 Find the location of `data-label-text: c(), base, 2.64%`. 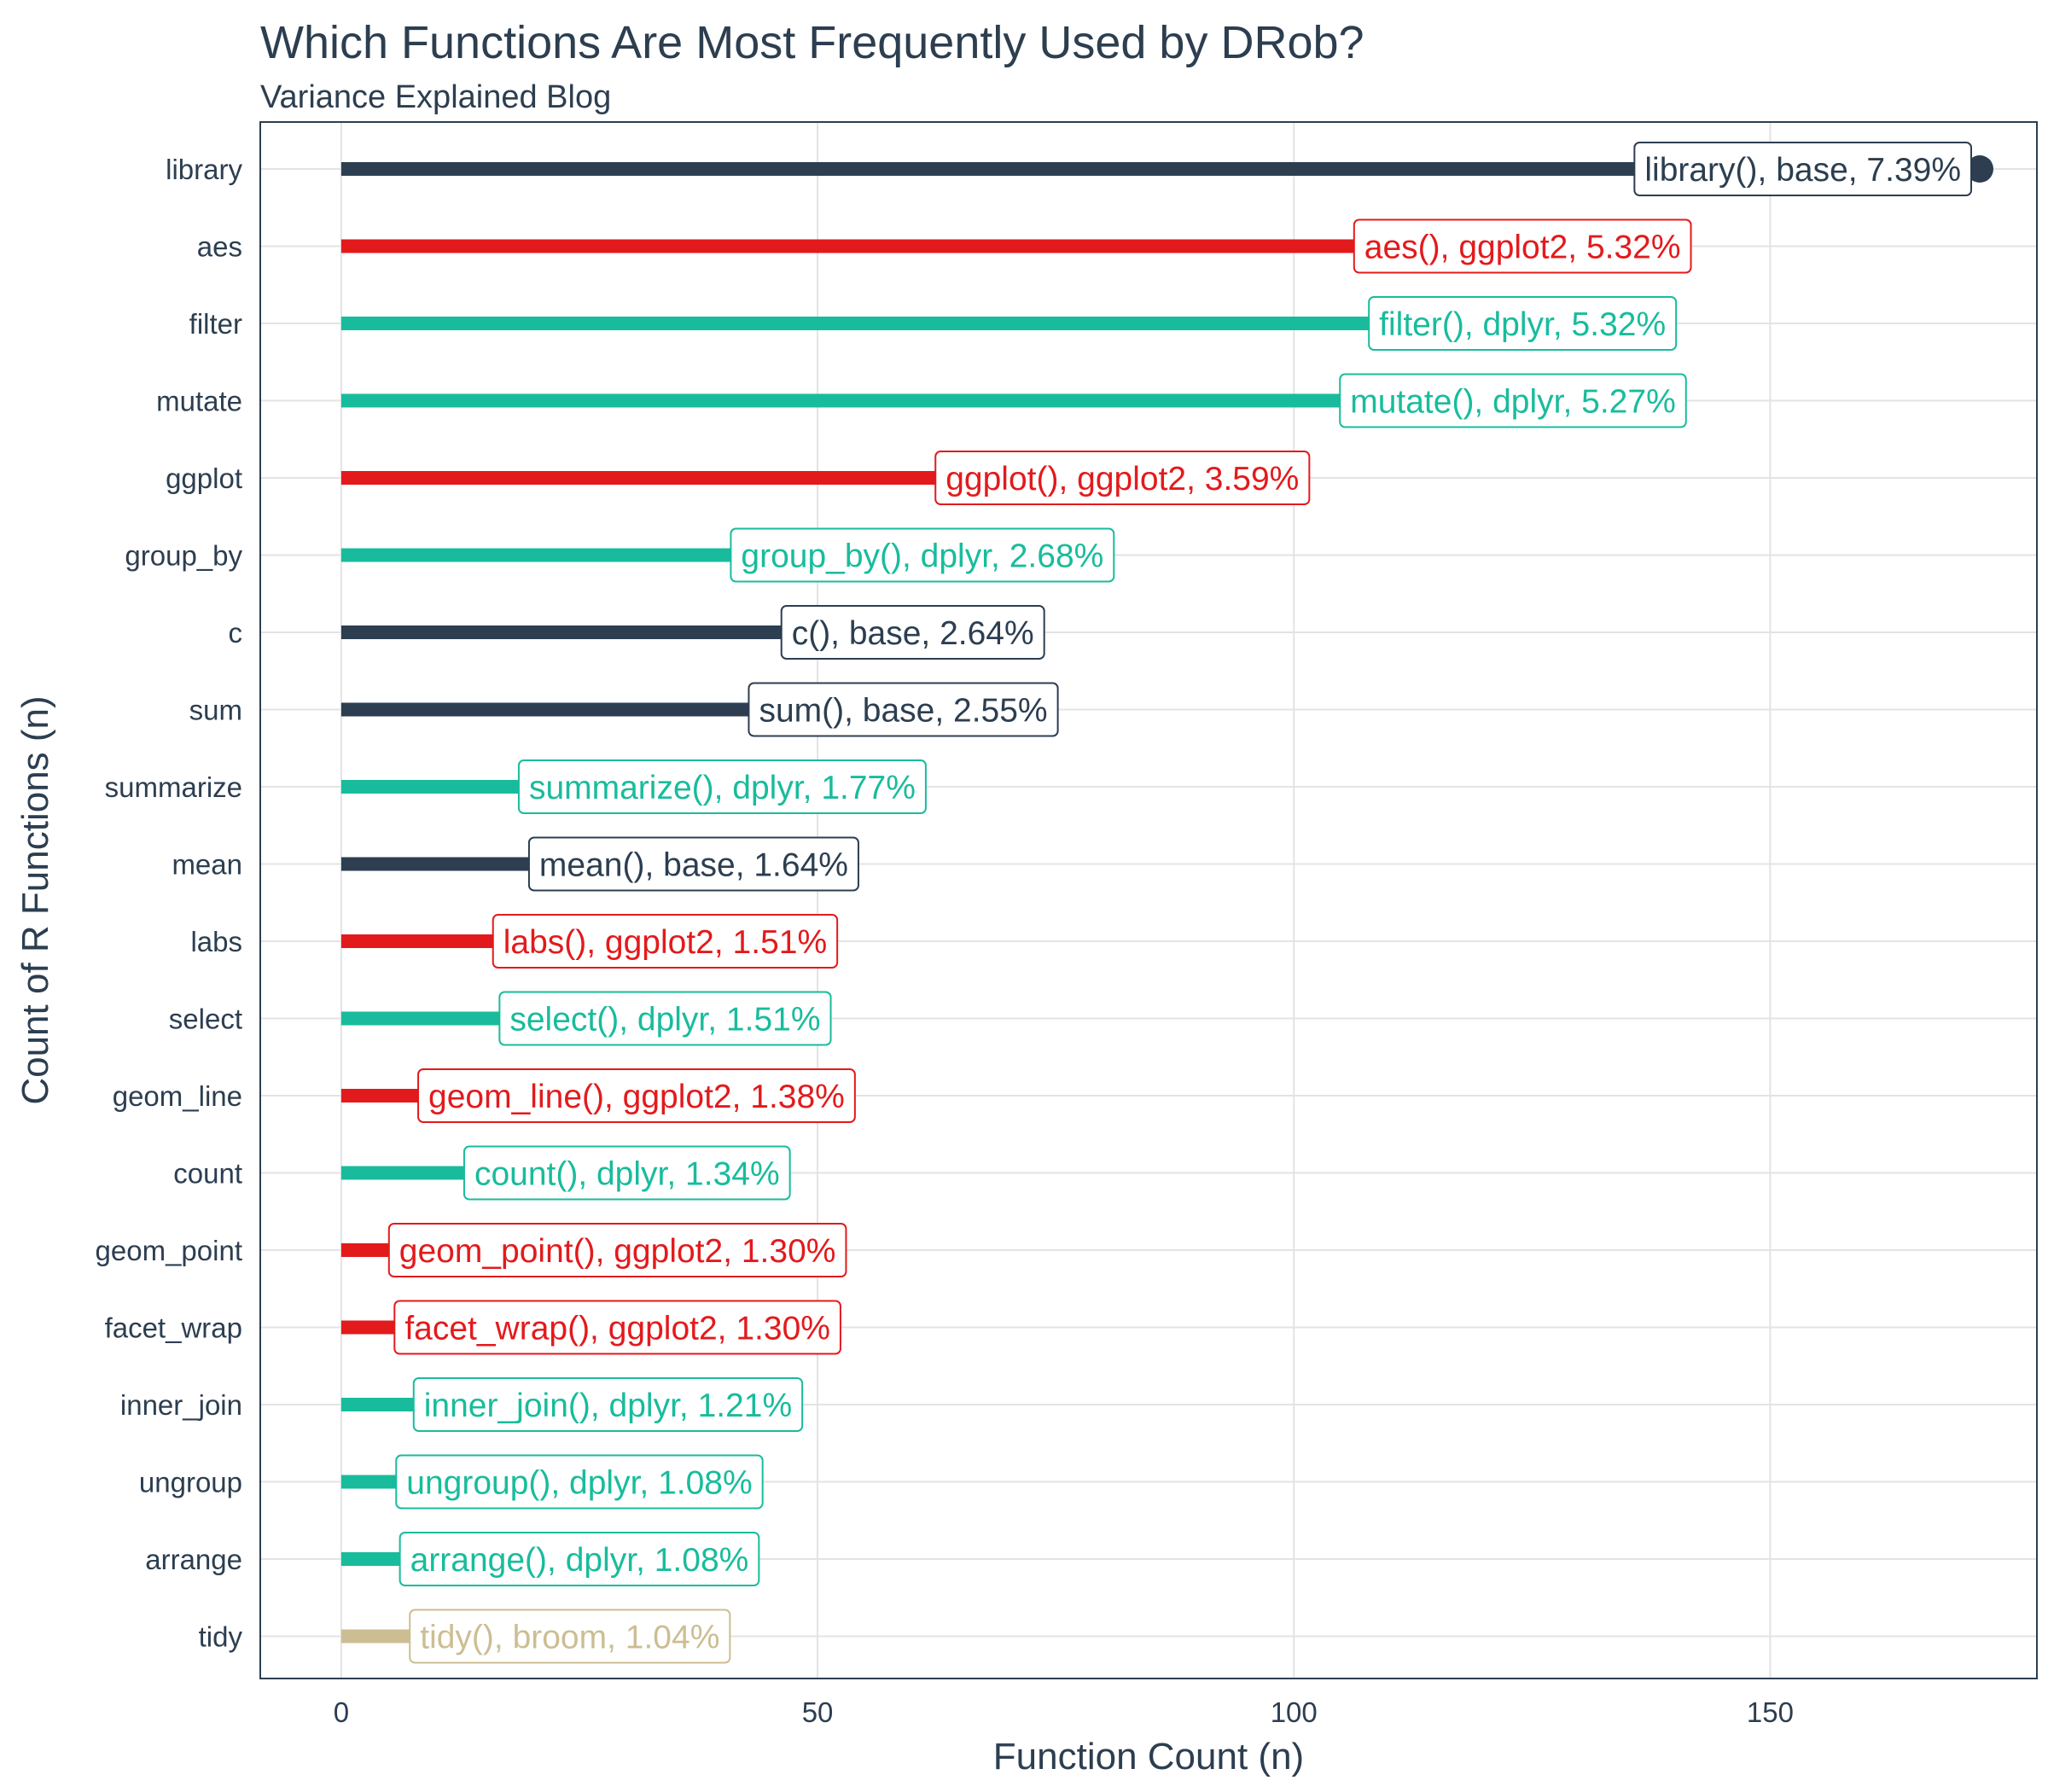

data-label-text: c(), base, 2.64% is located at coordinates (913, 633).